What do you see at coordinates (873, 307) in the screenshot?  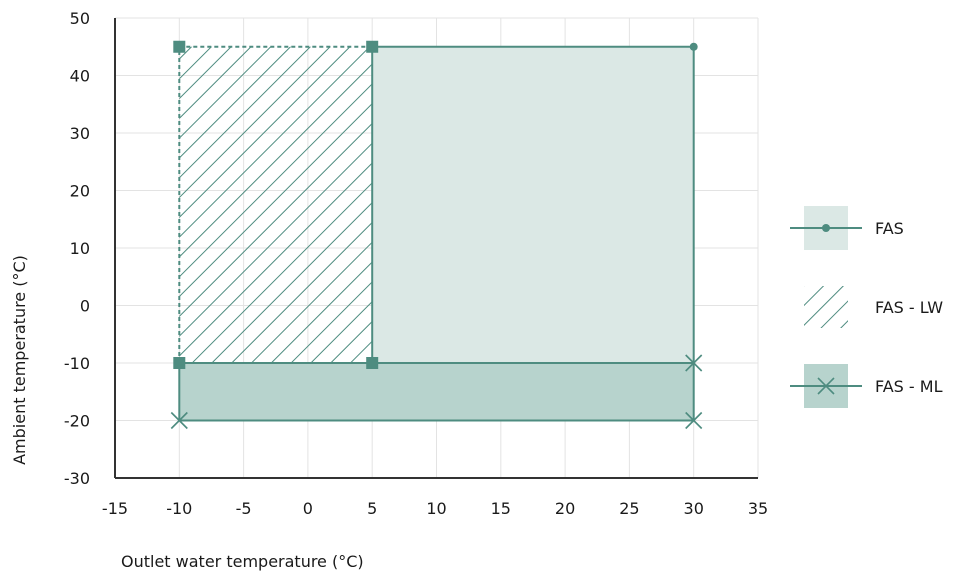 I see `legend-item: FAS - LW` at bounding box center [873, 307].